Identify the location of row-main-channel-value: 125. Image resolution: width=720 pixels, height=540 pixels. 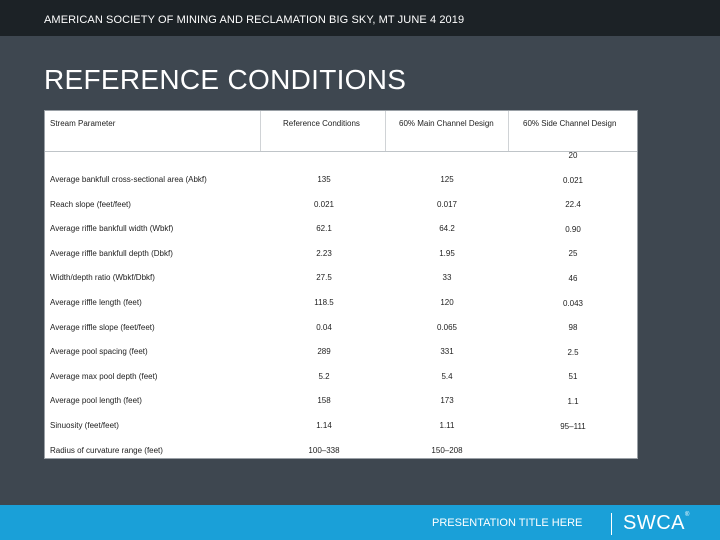
(447, 179).